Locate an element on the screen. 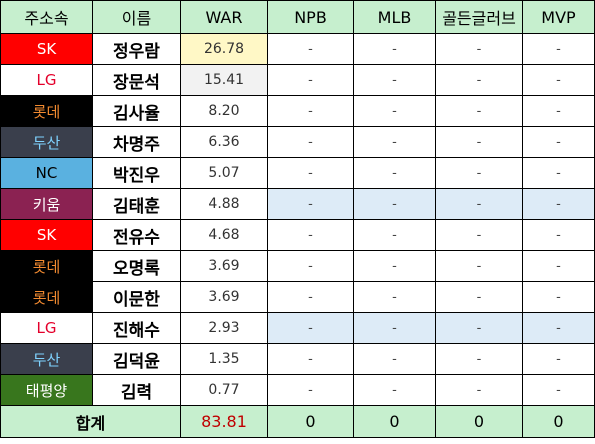 Image resolution: width=595 pixels, height=444 pixels. war-cell: 0.77 is located at coordinates (224, 390).